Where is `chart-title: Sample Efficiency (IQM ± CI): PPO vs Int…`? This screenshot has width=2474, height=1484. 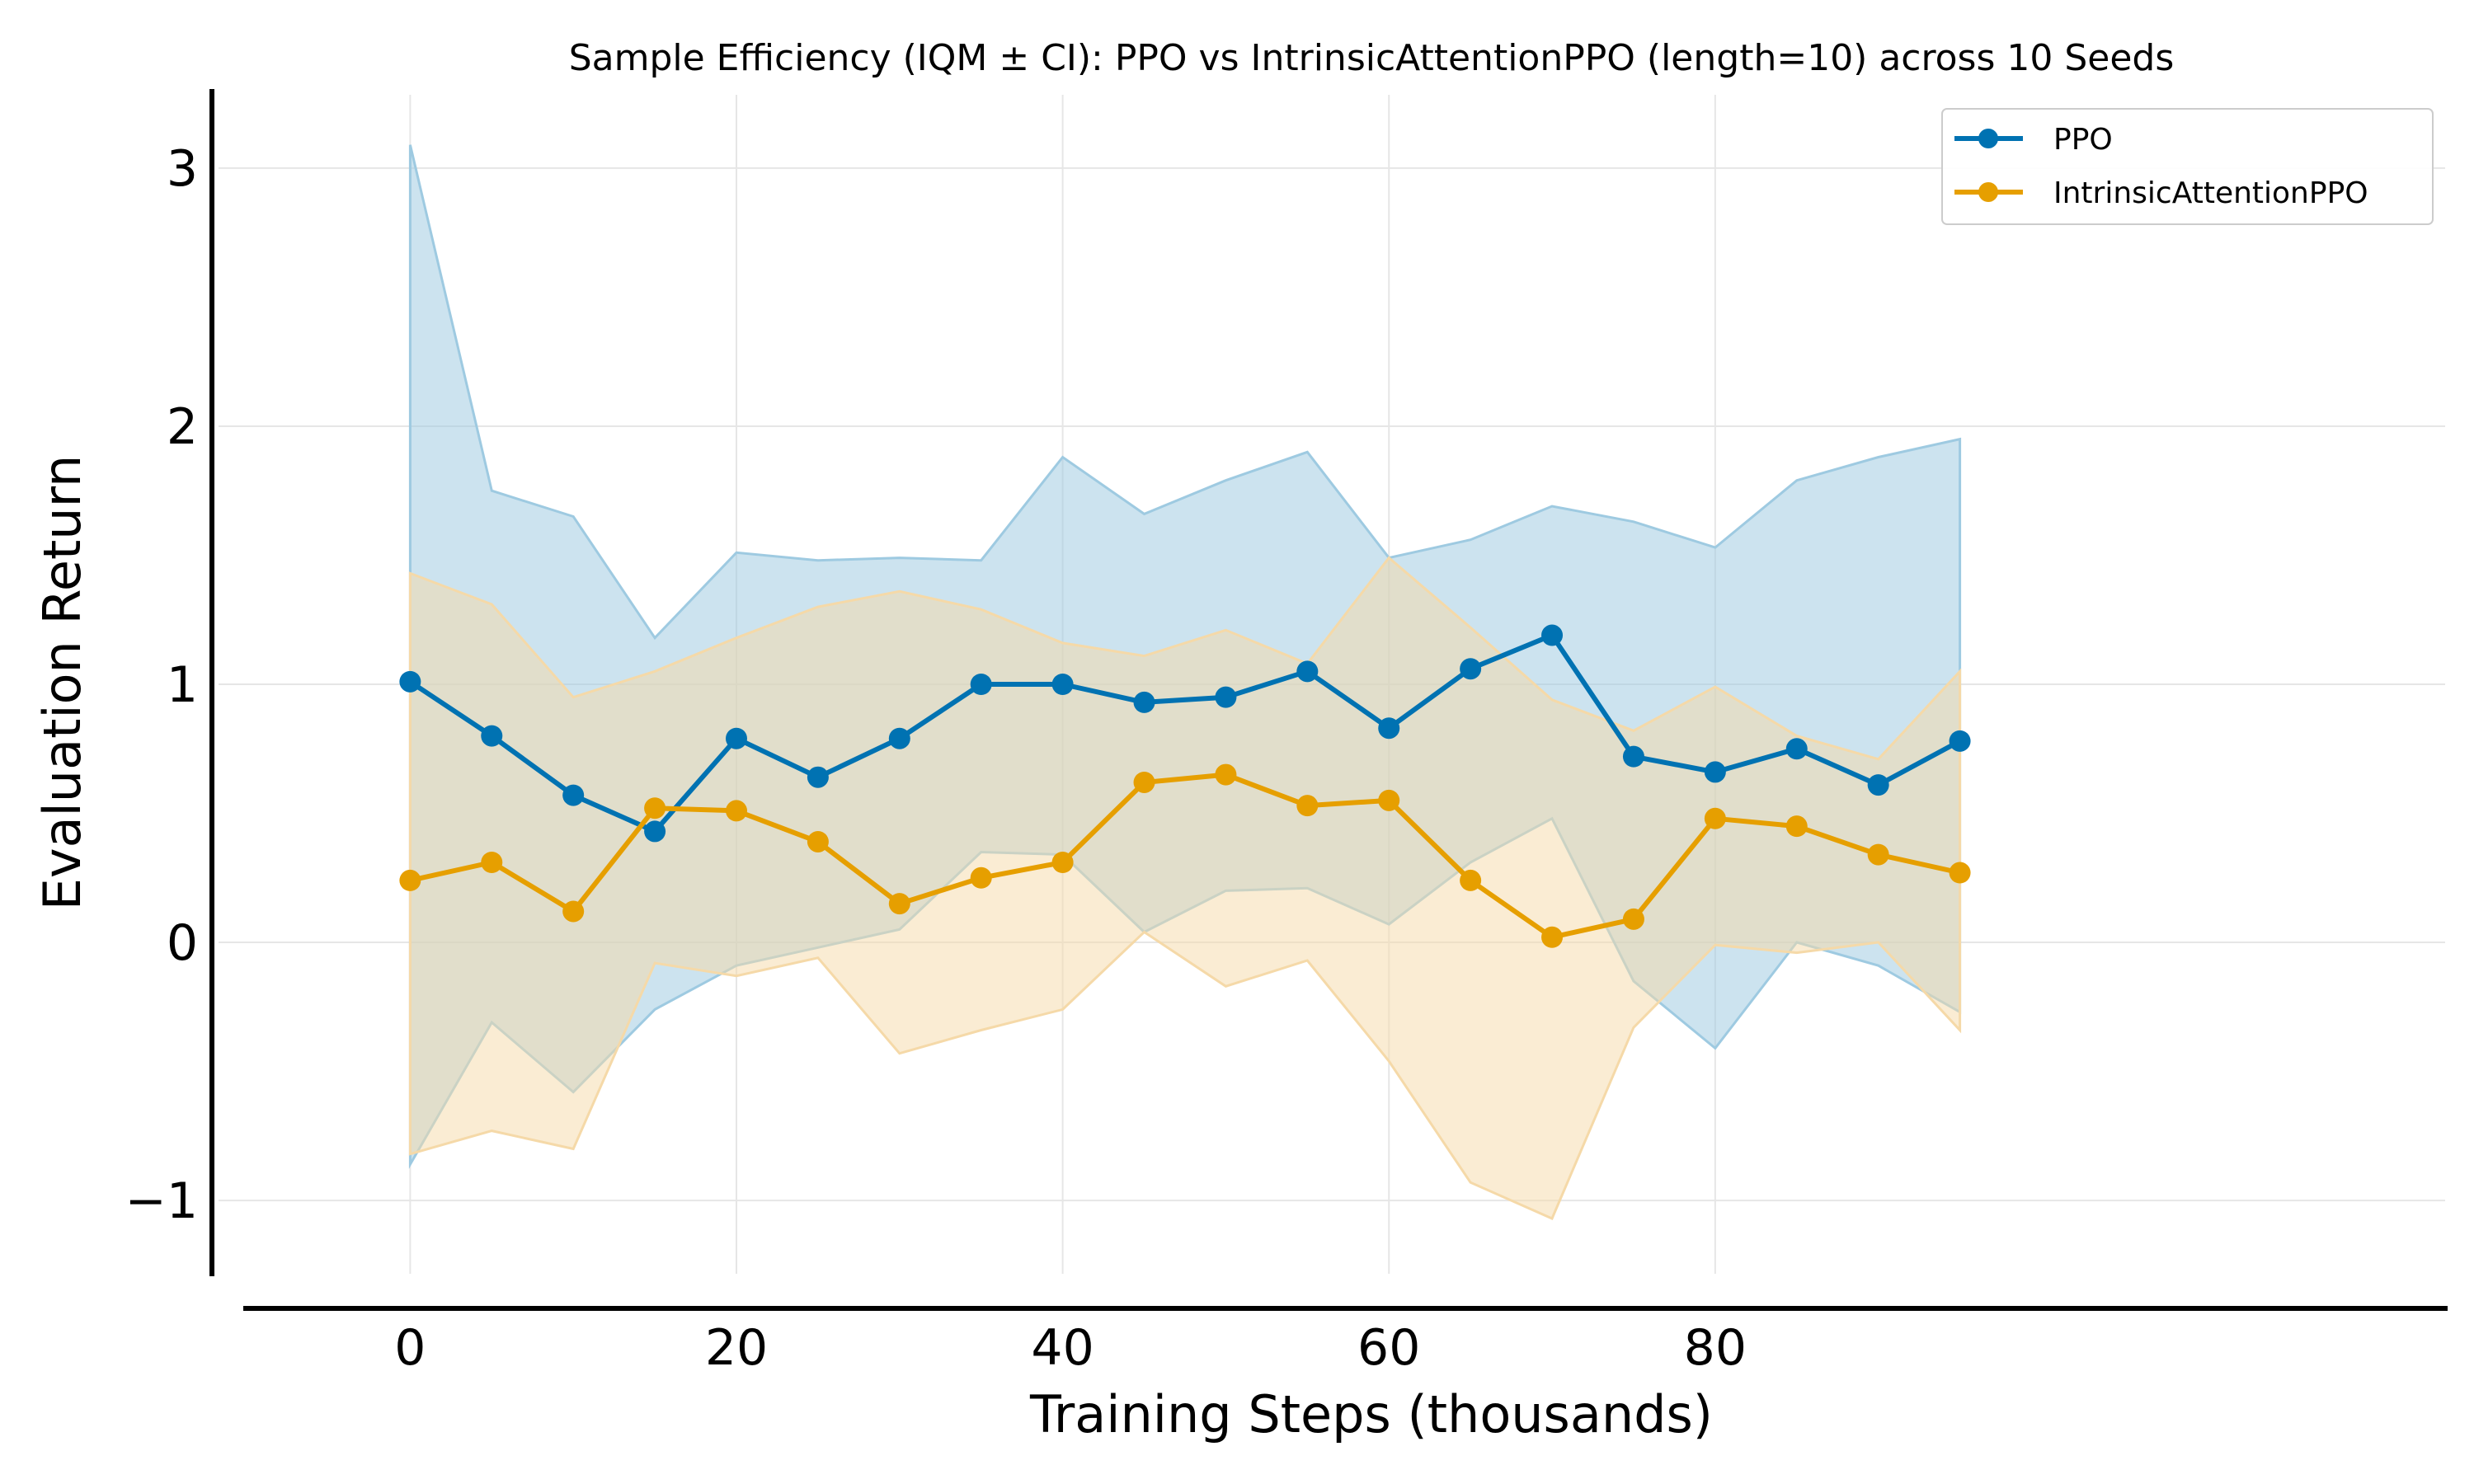 chart-title: Sample Efficiency (IQM ± CI): PPO vs Int… is located at coordinates (1372, 58).